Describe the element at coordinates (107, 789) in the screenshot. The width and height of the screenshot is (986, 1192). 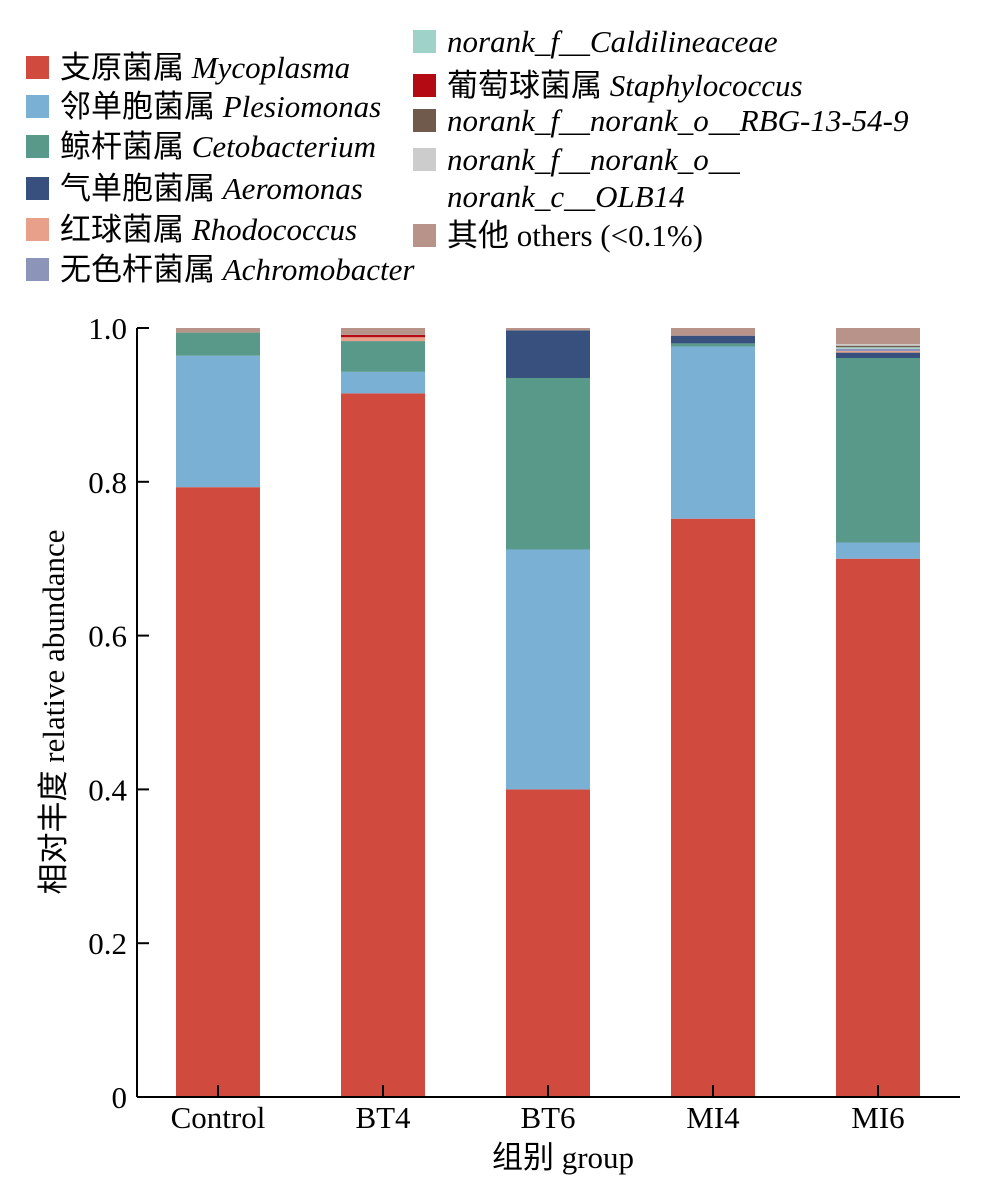
I see `y-tick-label: 0.4` at that location.